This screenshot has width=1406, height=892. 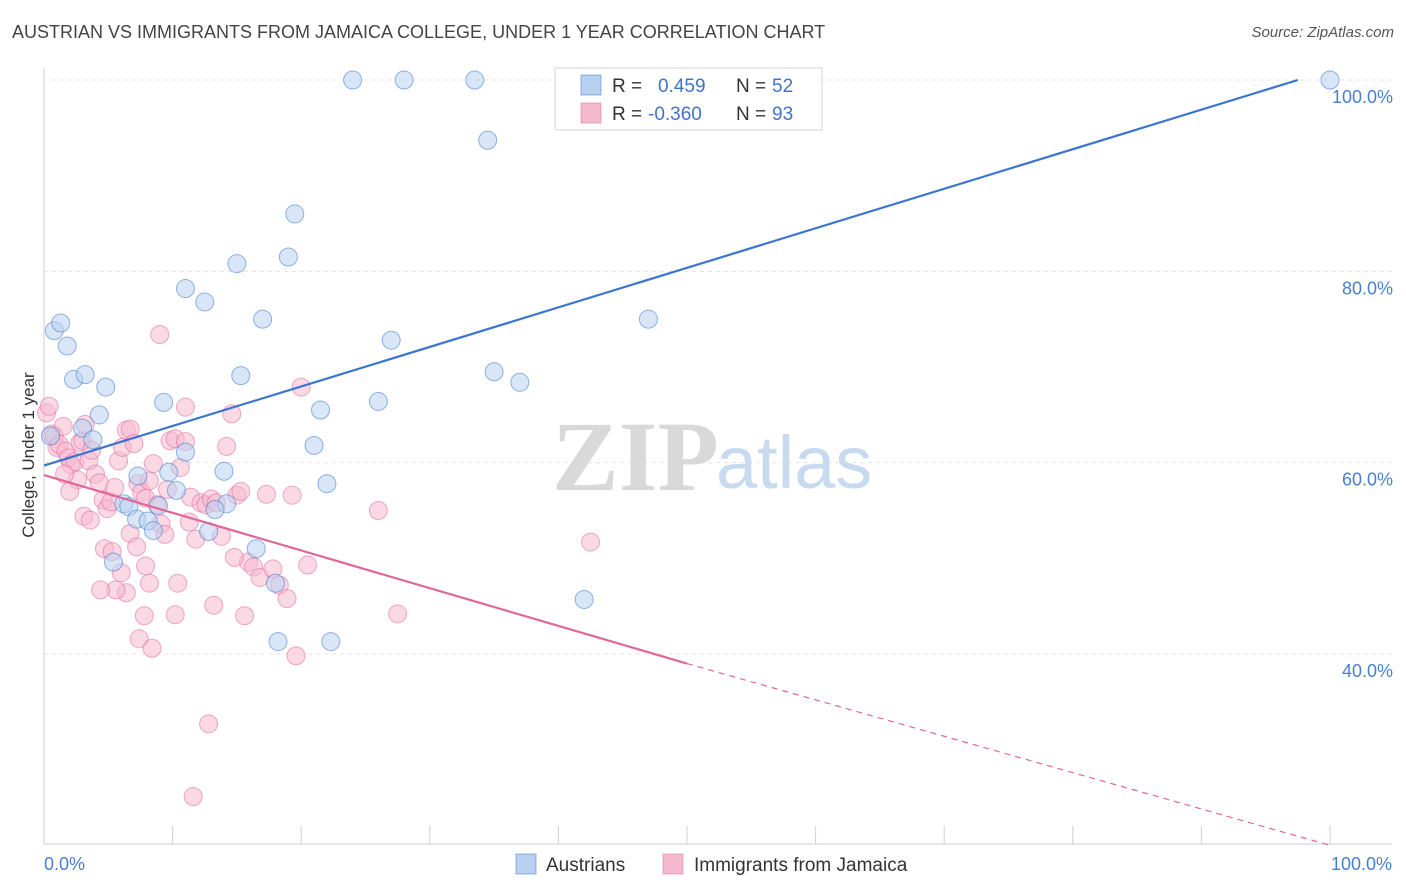 I want to click on watermark-zip: ZIP, so click(x=635, y=456).